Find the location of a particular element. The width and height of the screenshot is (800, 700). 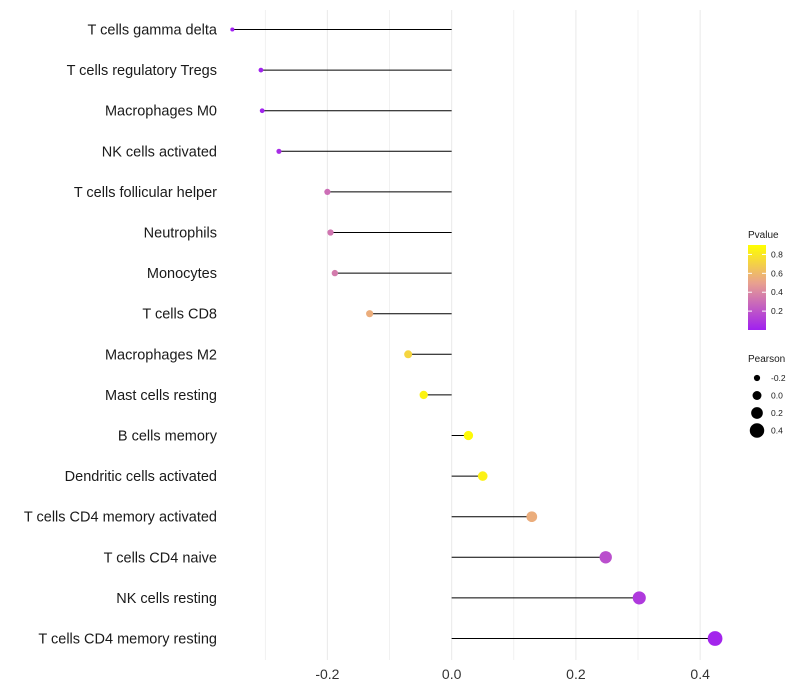

category-label: T cells CD4 naive is located at coordinates (160, 558).